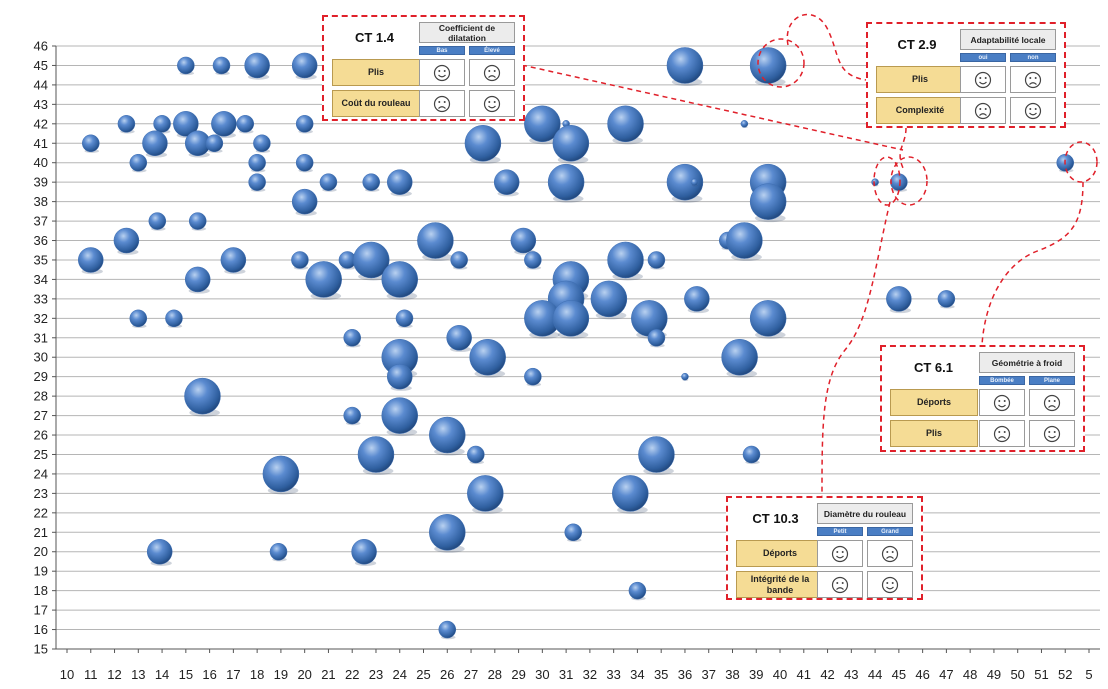 The height and width of the screenshot is (689, 1108). What do you see at coordinates (41, 415) in the screenshot?
I see `y-tick-label: 27` at bounding box center [41, 415].